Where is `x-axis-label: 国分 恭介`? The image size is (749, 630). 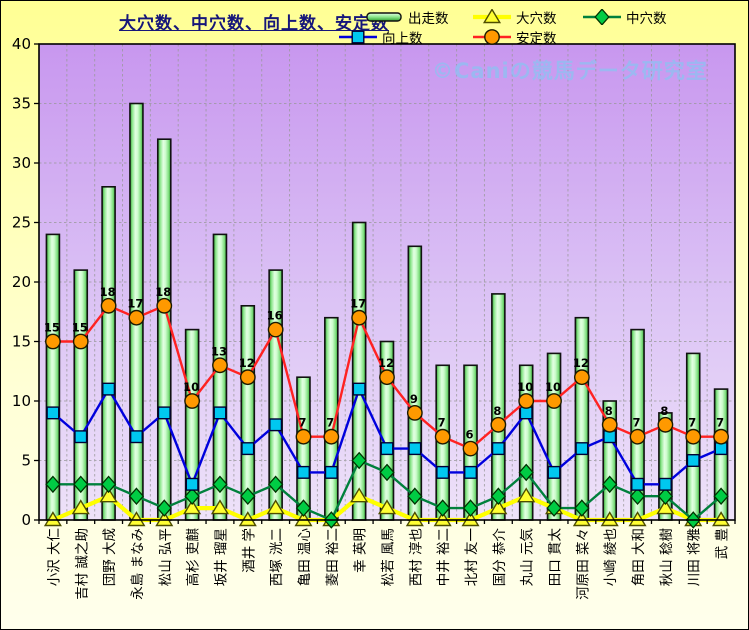
x-axis-label: 国分 恭介 is located at coordinates (500, 557).